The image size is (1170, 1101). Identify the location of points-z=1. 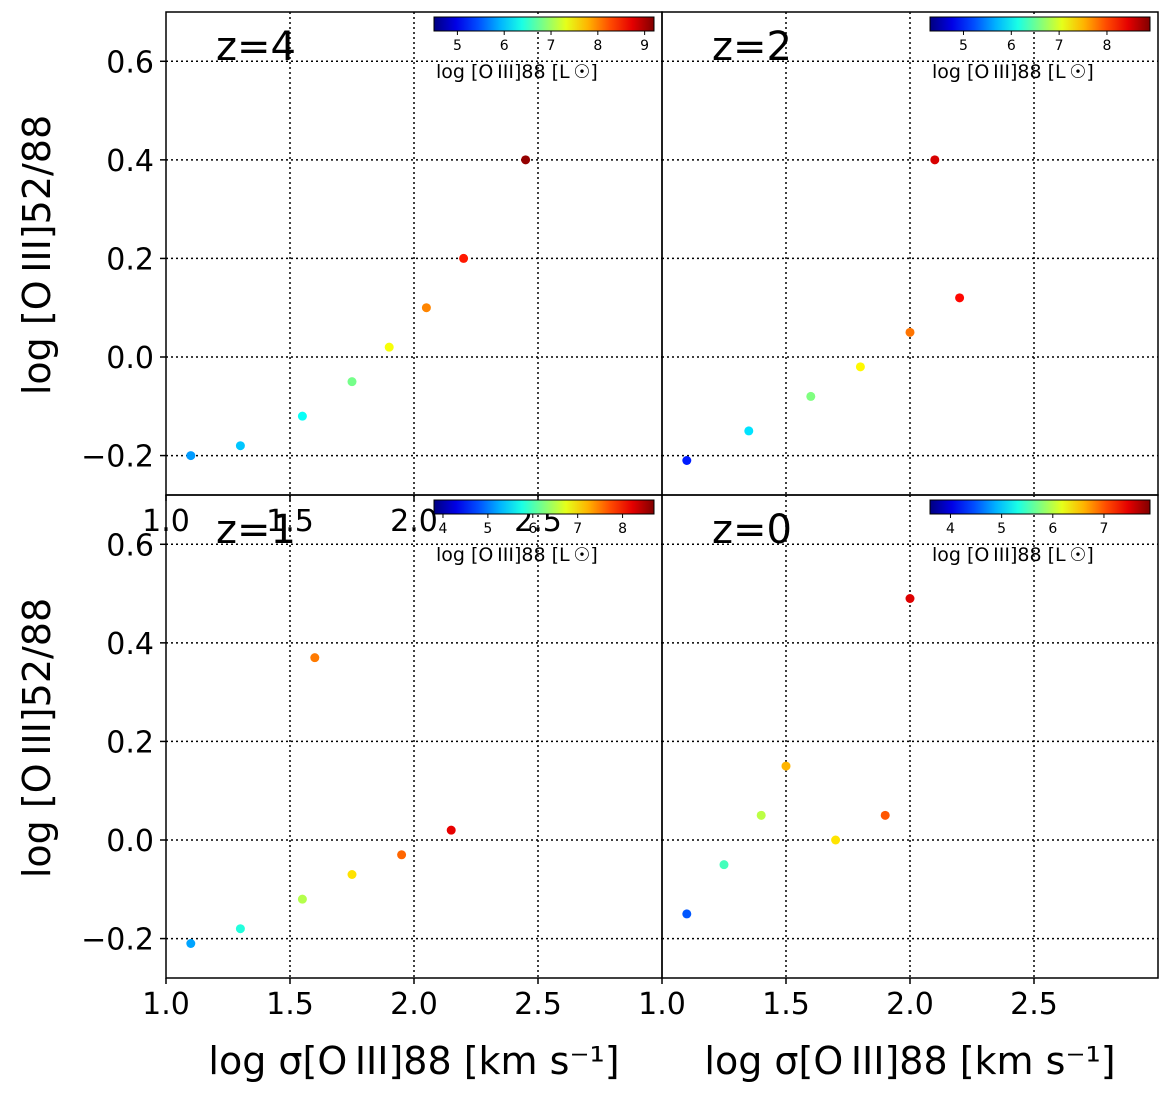
(321, 800).